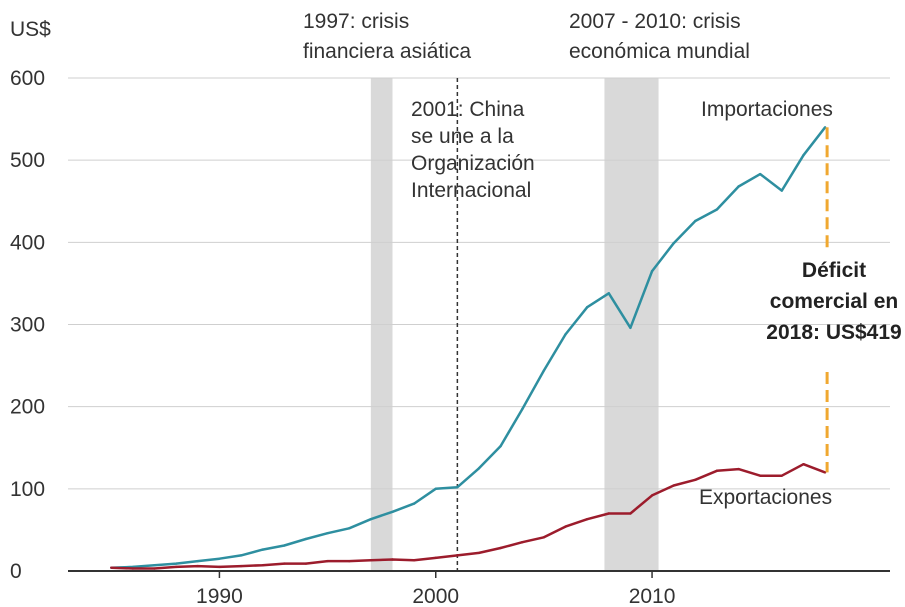 This screenshot has height=607, width=905. What do you see at coordinates (16, 571) in the screenshot?
I see `y-tick-label: 0` at bounding box center [16, 571].